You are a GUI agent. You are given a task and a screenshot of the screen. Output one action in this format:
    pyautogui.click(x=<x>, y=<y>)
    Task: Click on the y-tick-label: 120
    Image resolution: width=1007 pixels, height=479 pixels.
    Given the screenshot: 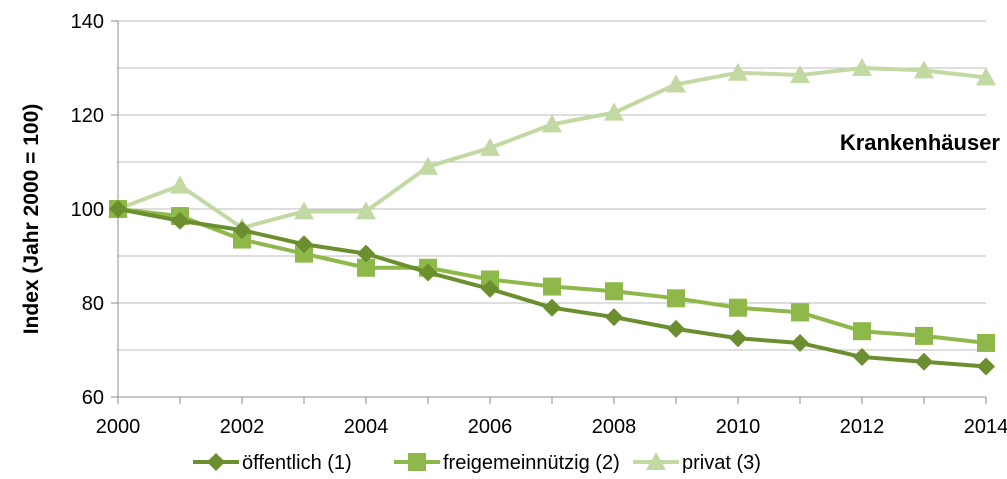 What is the action you would take?
    pyautogui.click(x=87, y=116)
    